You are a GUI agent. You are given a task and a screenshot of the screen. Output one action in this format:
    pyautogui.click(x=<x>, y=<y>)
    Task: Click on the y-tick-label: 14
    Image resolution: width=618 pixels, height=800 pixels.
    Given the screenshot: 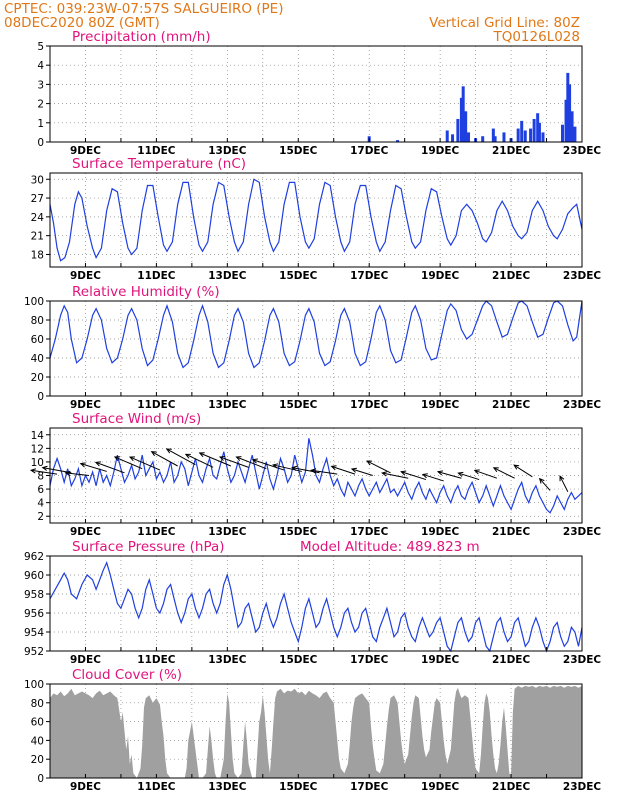 What is the action you would take?
    pyautogui.click(x=38, y=436)
    